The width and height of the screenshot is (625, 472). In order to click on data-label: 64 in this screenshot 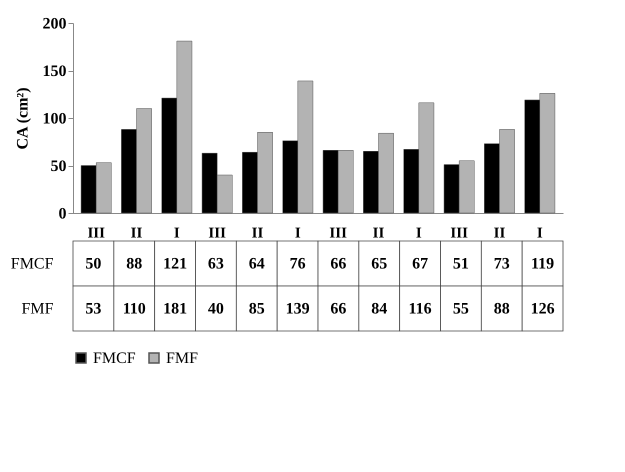, I will do `click(256, 264)`.